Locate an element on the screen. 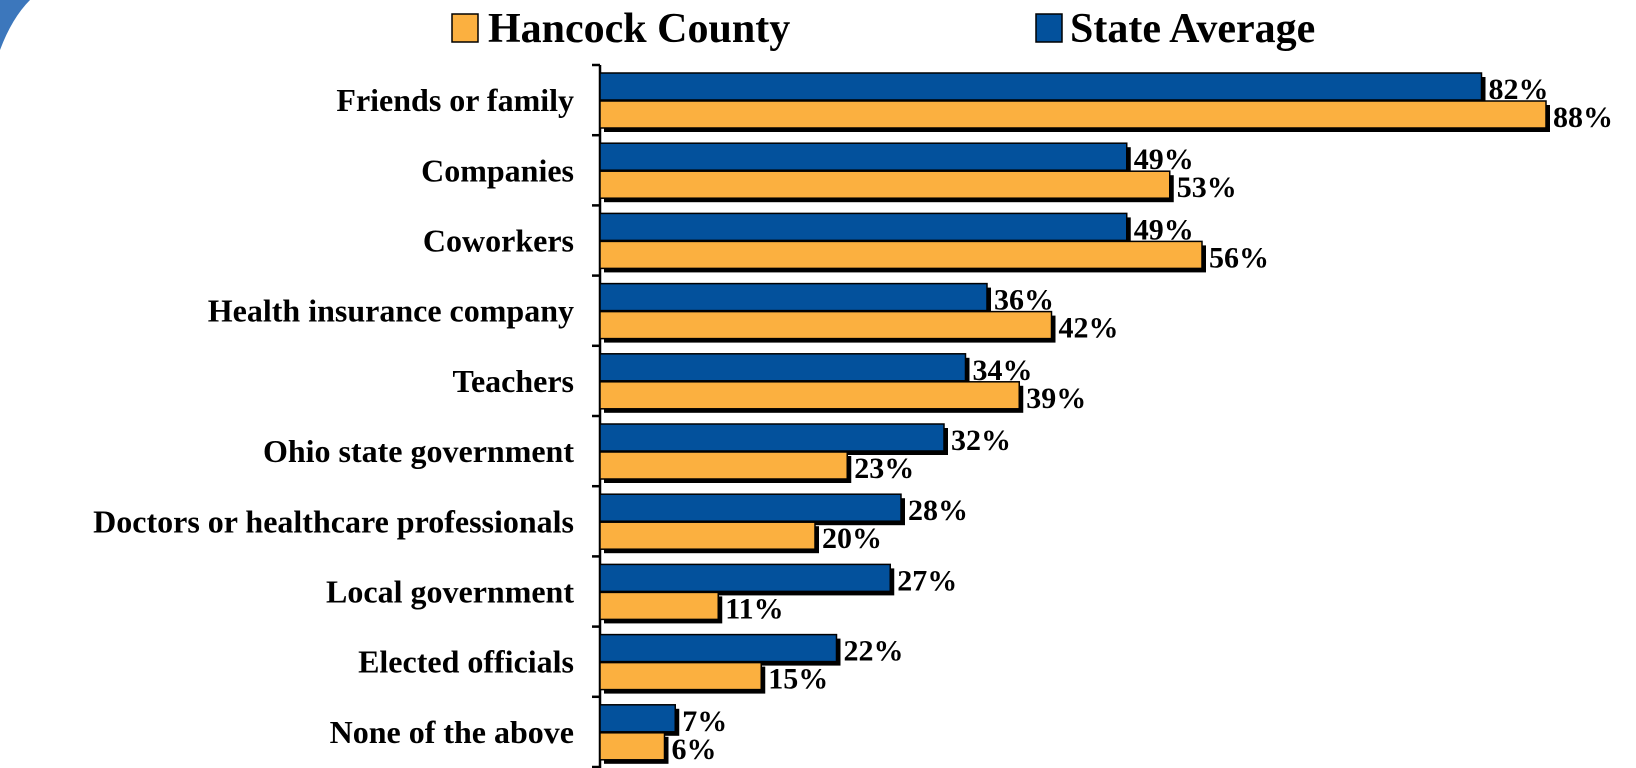  legend-label-state-average: State Average is located at coordinates (1192, 29).